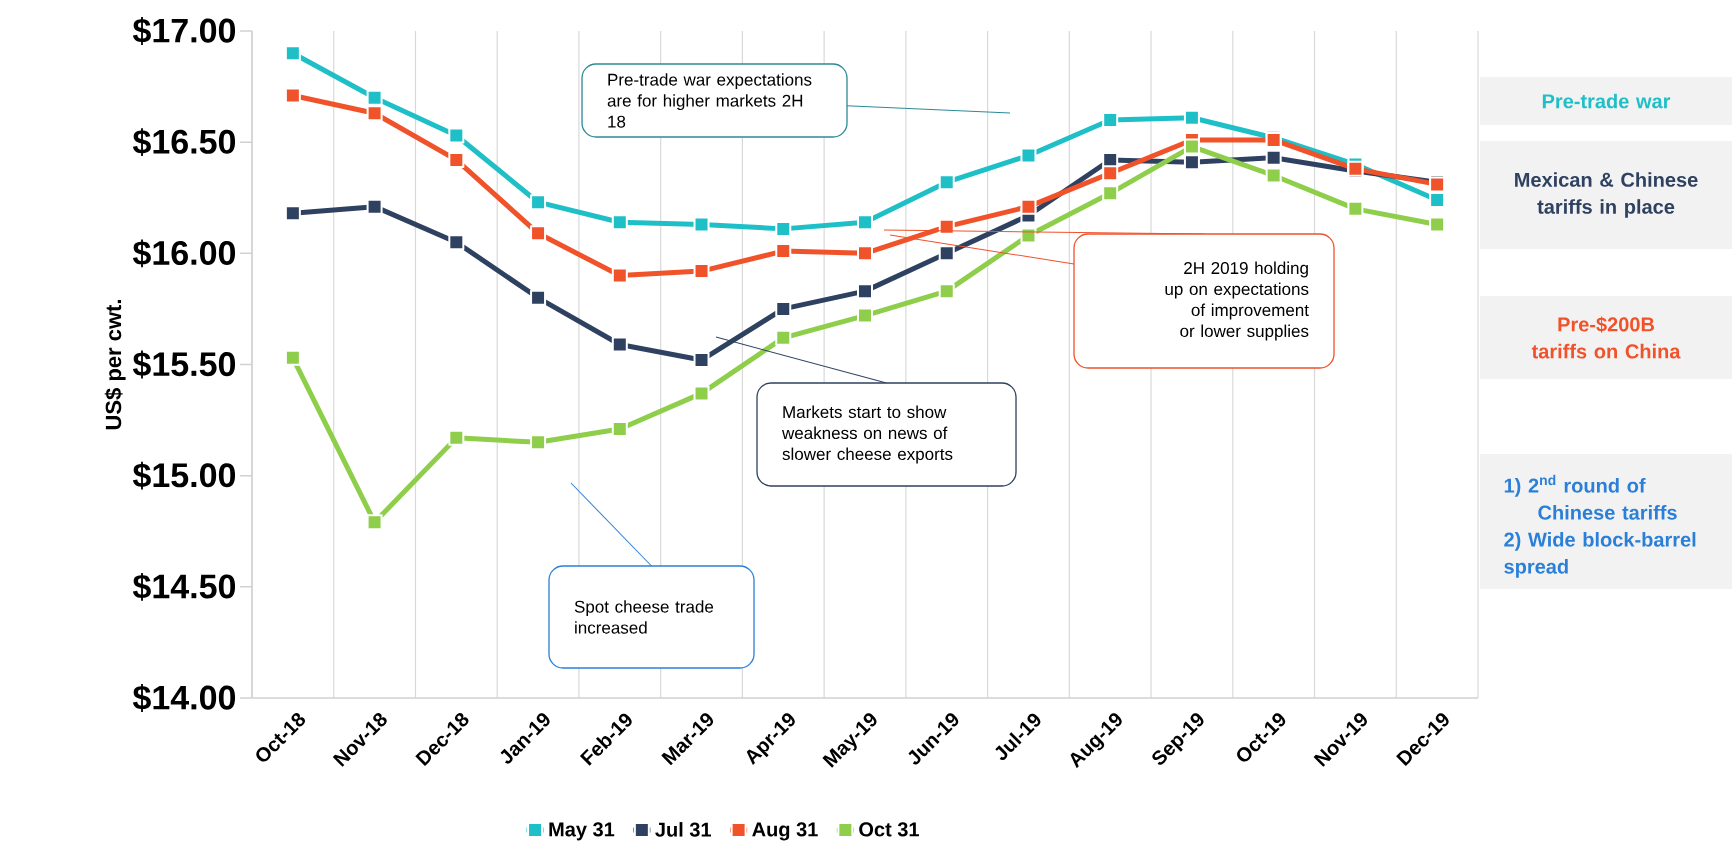 The image size is (1732, 849). What do you see at coordinates (1606, 101) in the screenshot?
I see `text: Pre-trade war` at bounding box center [1606, 101].